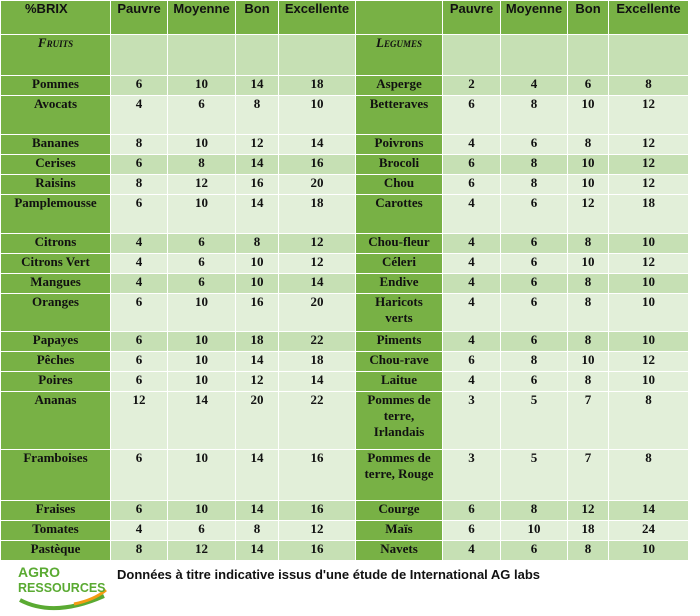 The image size is (700, 616). I want to click on table-row: Raisins 8 12 16 20 Chou 6 8 10 12, so click(344, 184).